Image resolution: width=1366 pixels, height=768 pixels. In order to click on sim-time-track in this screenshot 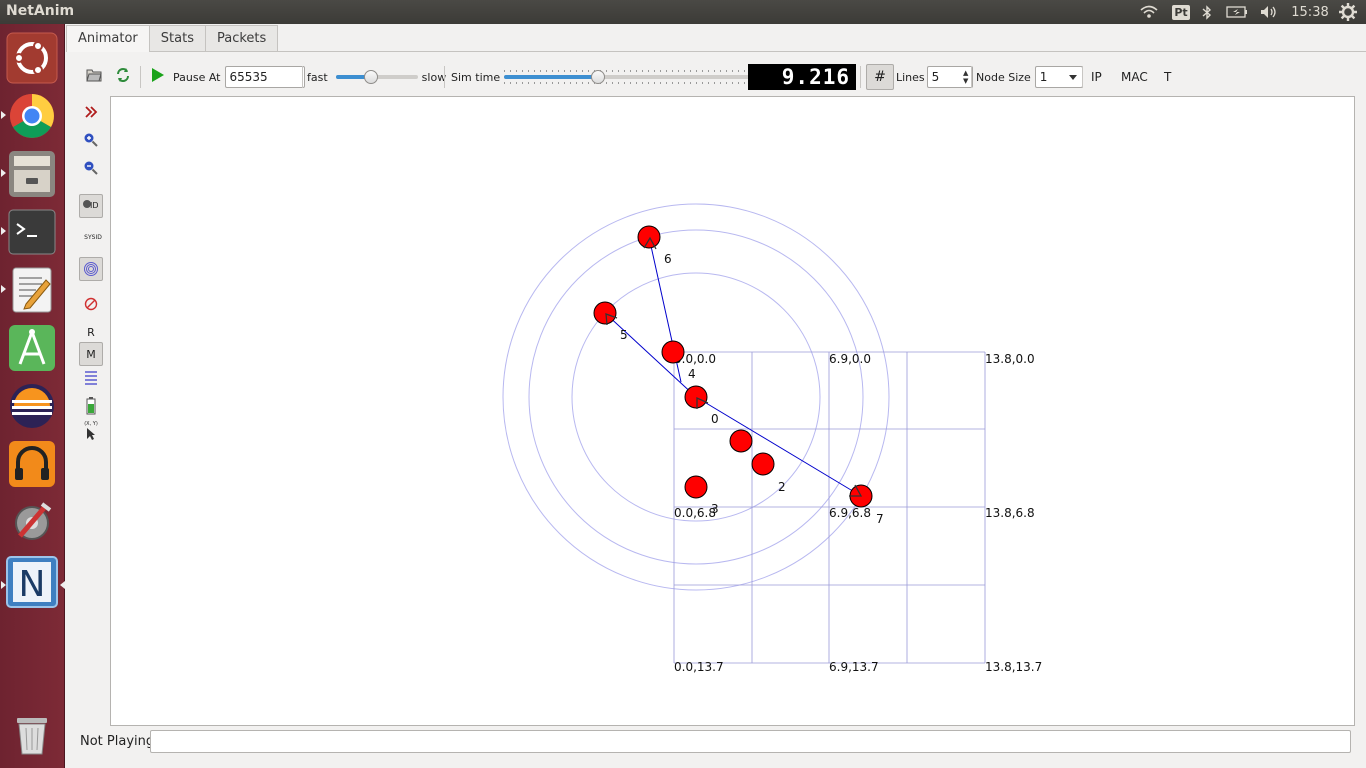, I will do `click(628, 77)`.